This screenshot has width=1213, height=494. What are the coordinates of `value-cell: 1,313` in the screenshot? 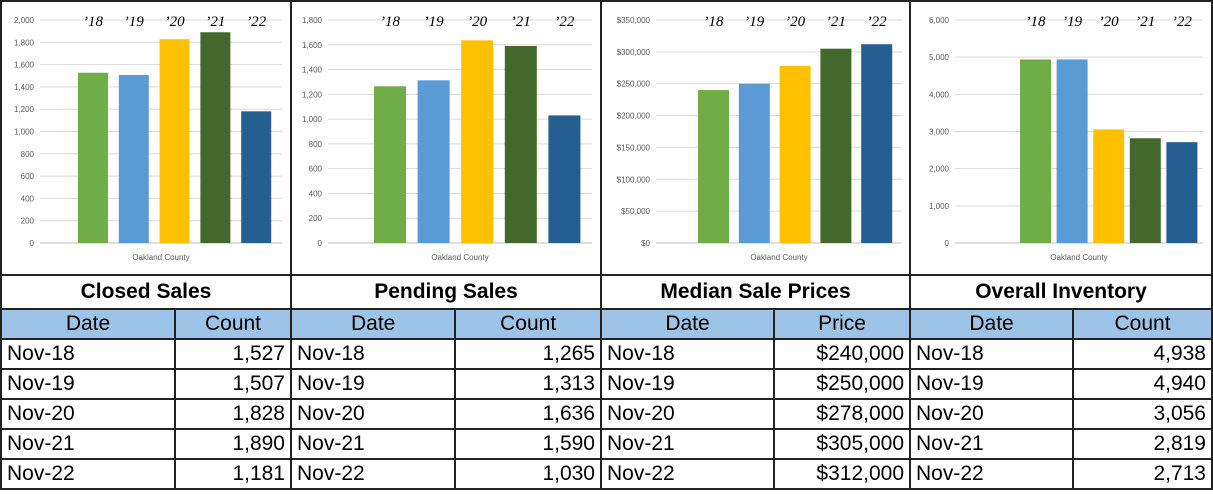 It's located at (528, 384).